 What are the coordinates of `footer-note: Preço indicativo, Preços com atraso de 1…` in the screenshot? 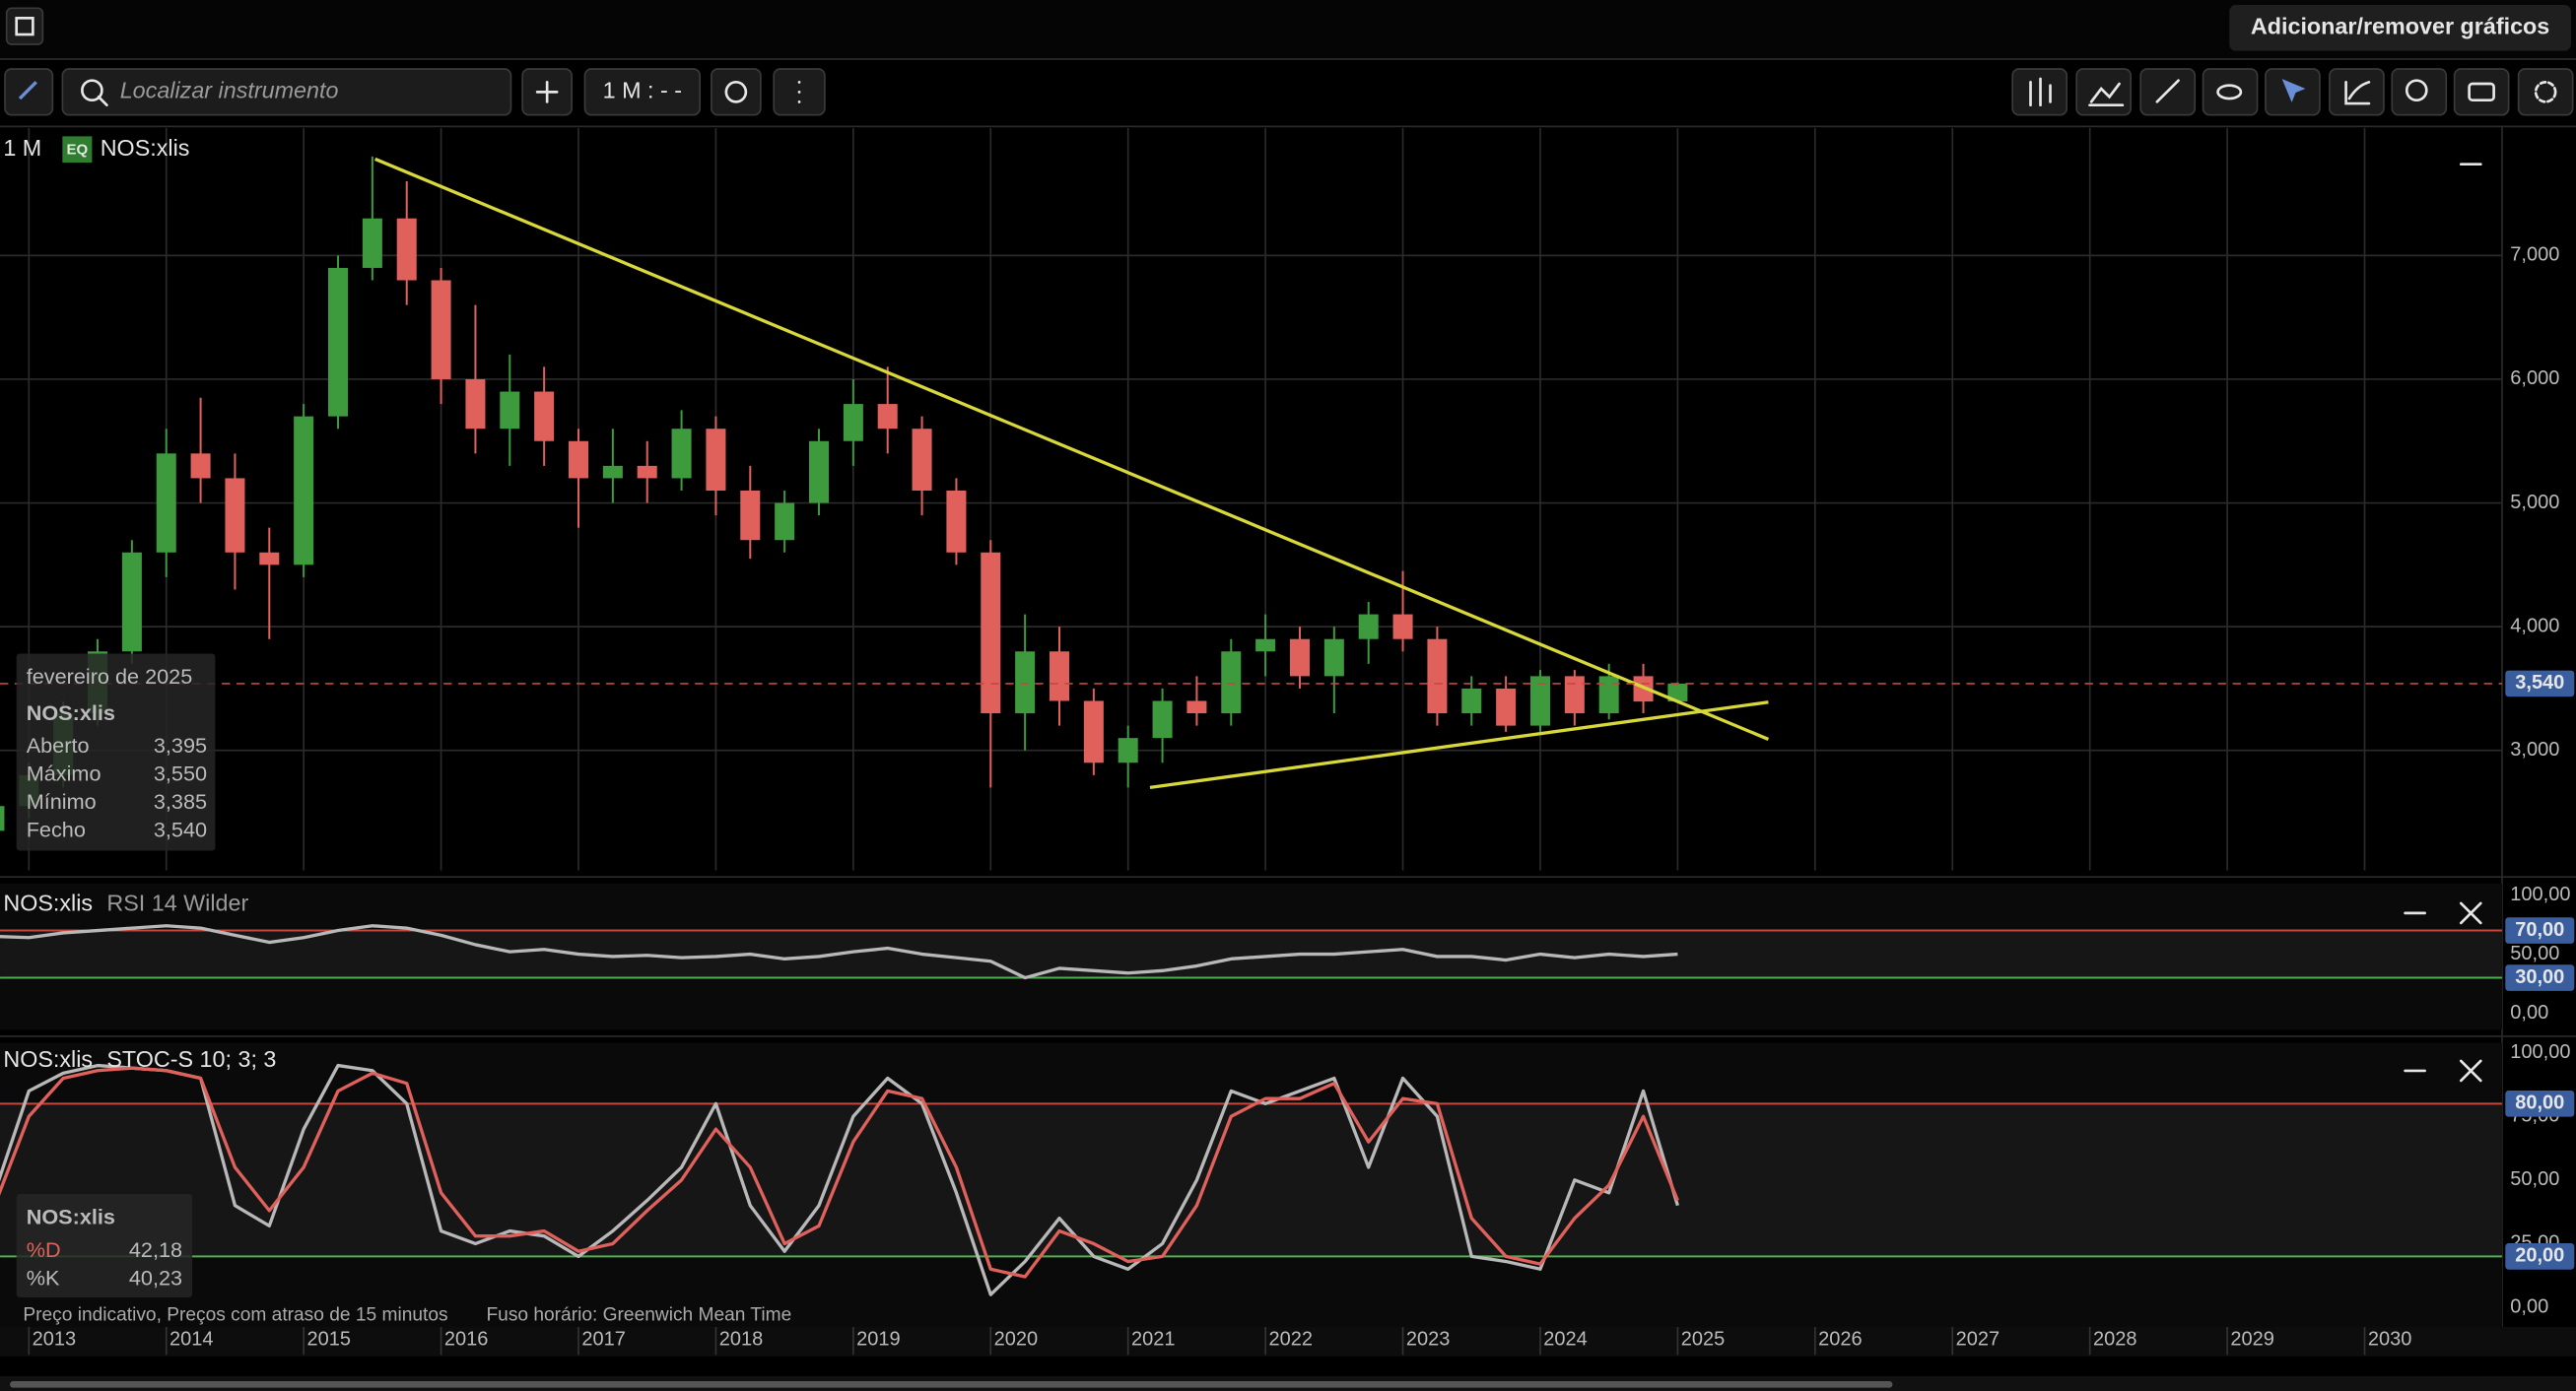 It's located at (235, 1314).